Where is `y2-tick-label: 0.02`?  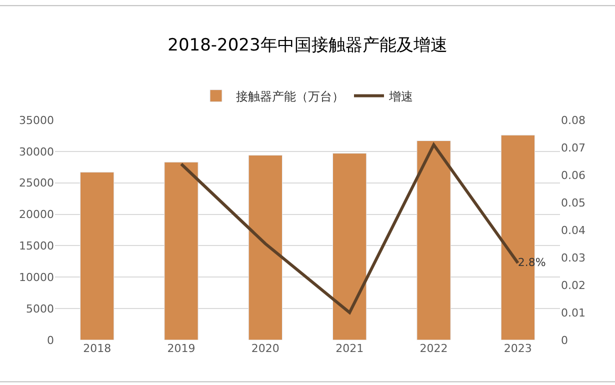
y2-tick-label: 0.02 is located at coordinates (573, 285).